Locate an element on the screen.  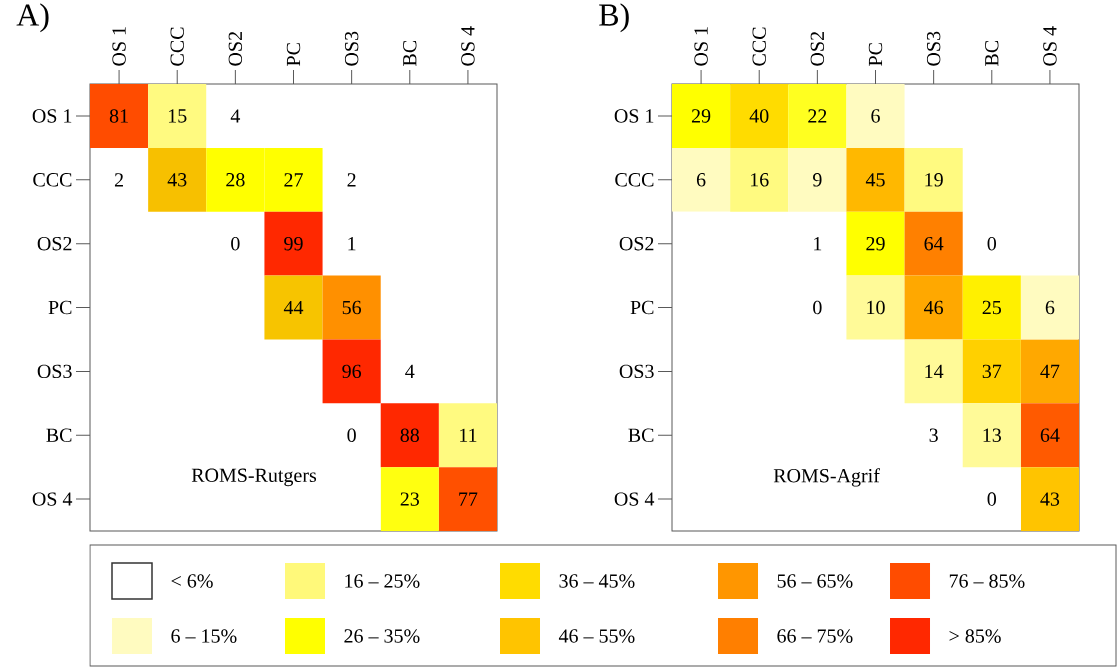
data-label: 22 is located at coordinates (817, 116).